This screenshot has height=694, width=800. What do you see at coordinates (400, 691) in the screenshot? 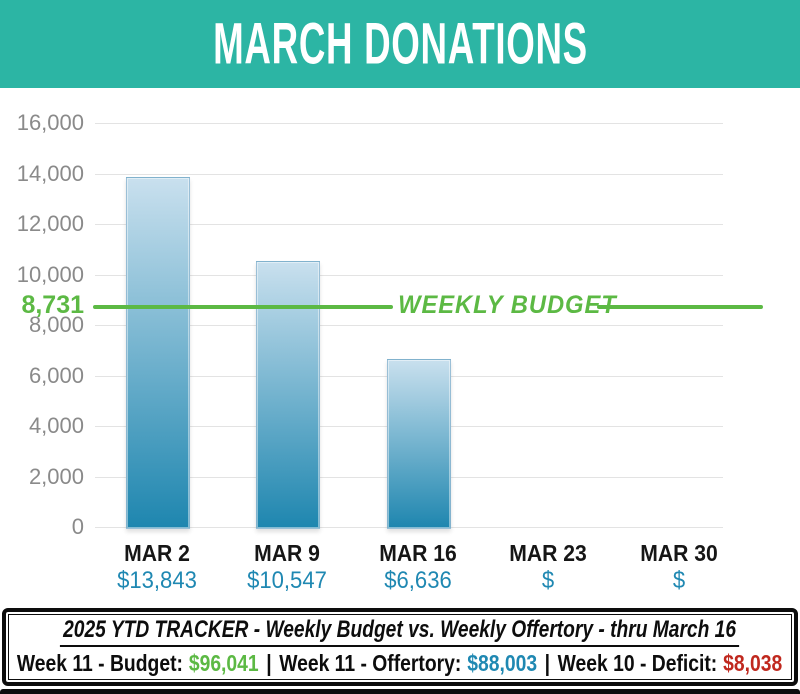
I see `next-box-top-edge` at bounding box center [400, 691].